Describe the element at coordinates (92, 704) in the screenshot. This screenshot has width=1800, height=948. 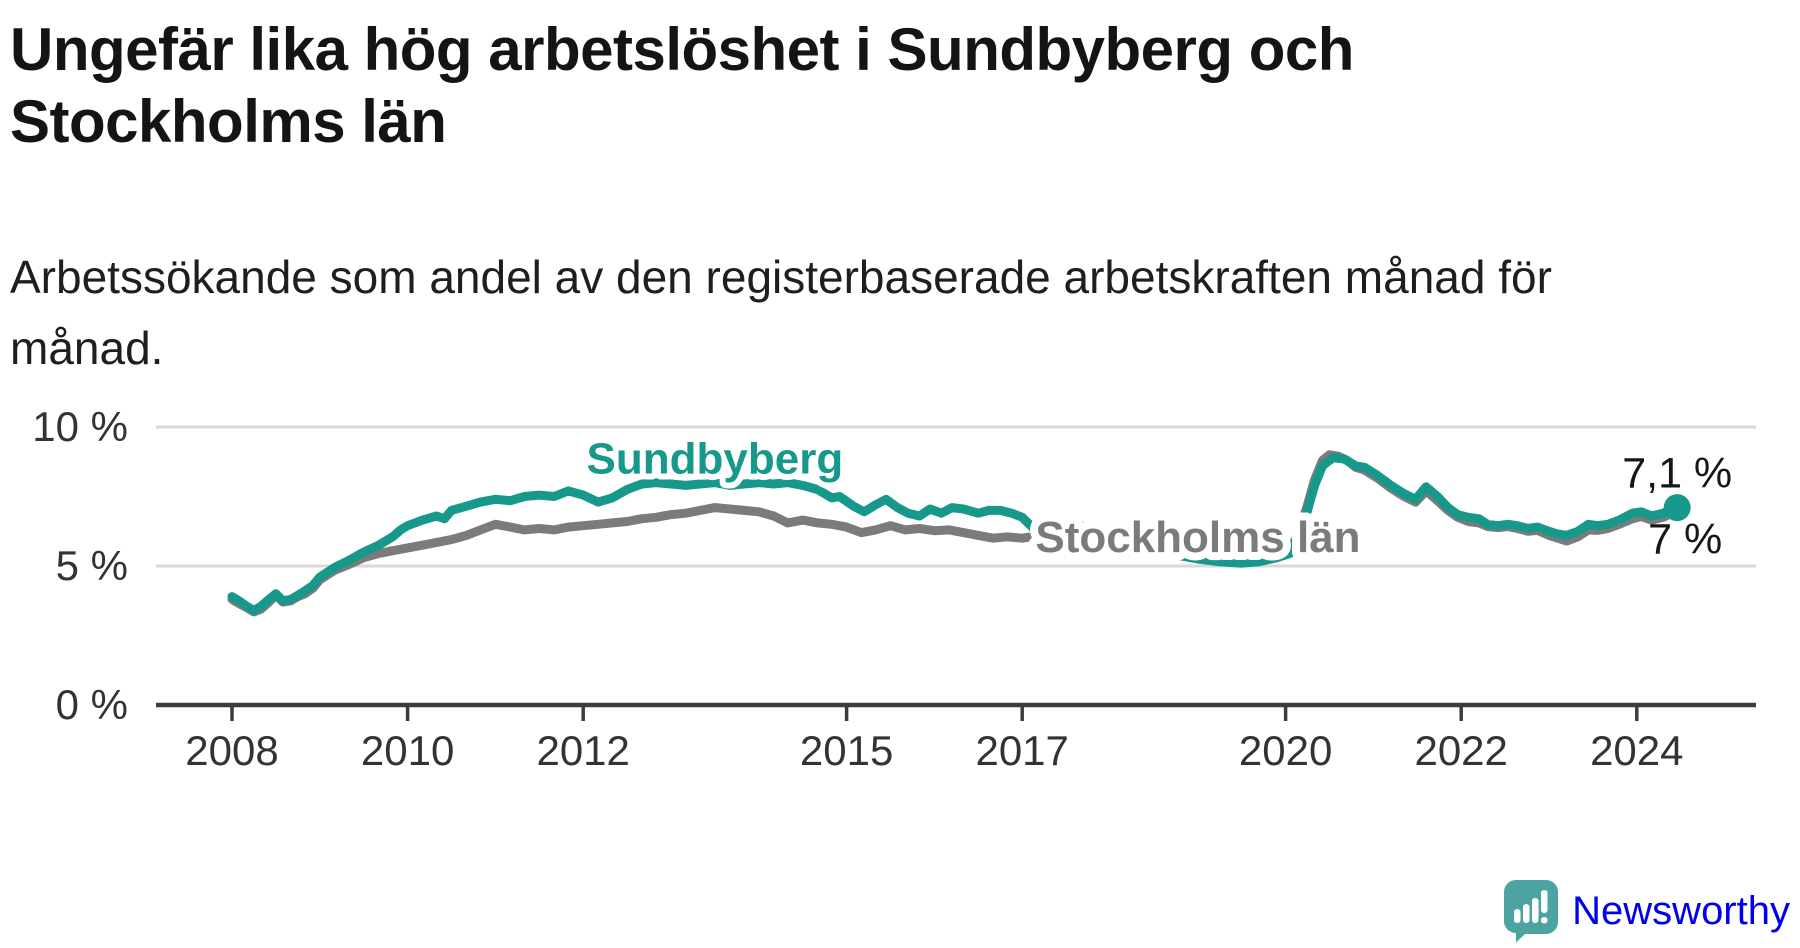
I see `y-tick-label-0: 0 %` at that location.